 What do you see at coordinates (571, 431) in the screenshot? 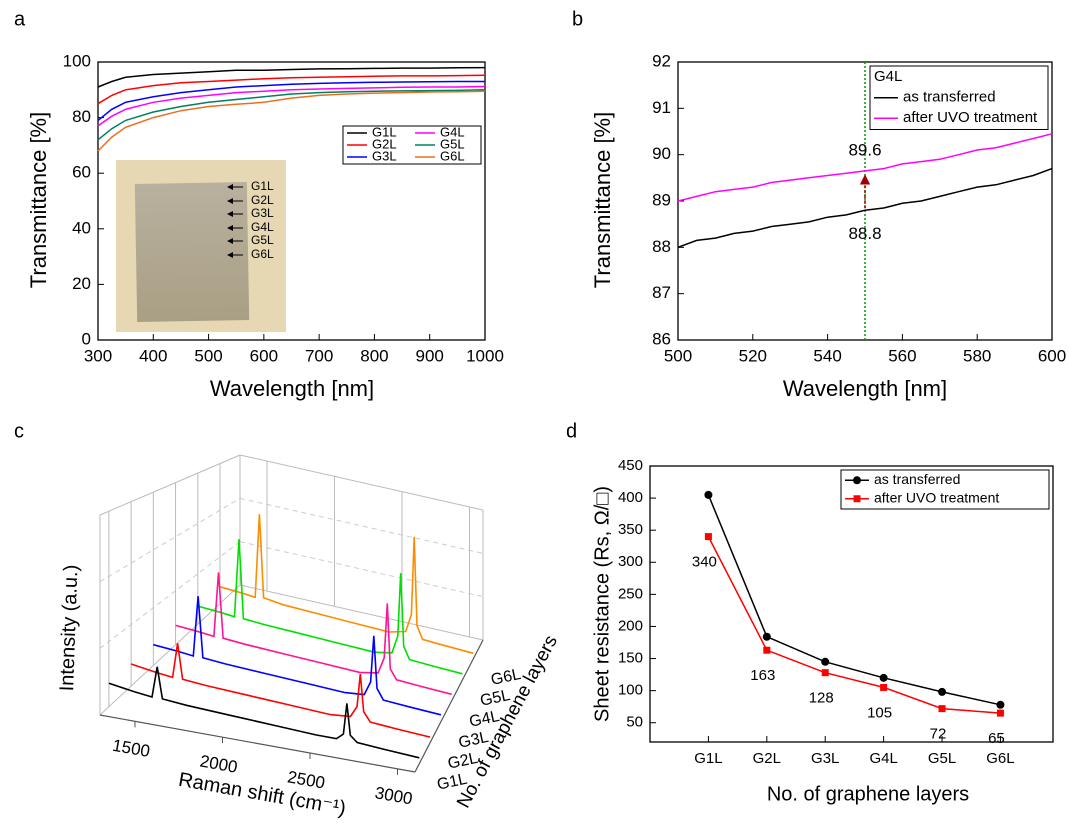
I see `panel-label: d` at bounding box center [571, 431].